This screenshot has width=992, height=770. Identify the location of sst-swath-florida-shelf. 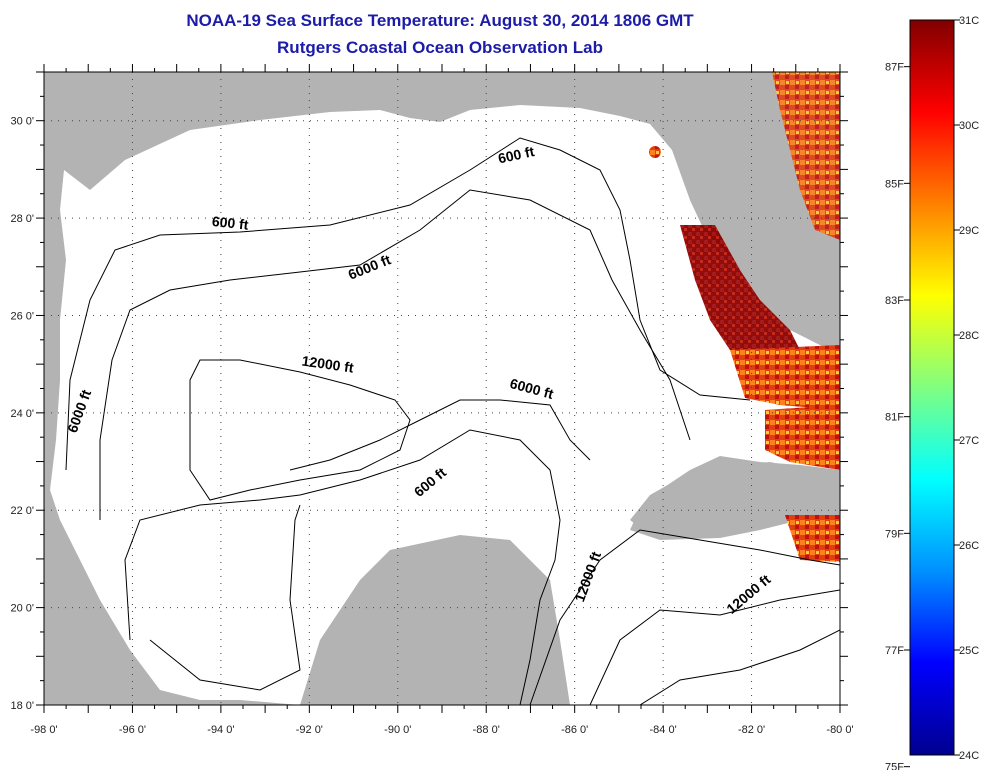
(740, 292).